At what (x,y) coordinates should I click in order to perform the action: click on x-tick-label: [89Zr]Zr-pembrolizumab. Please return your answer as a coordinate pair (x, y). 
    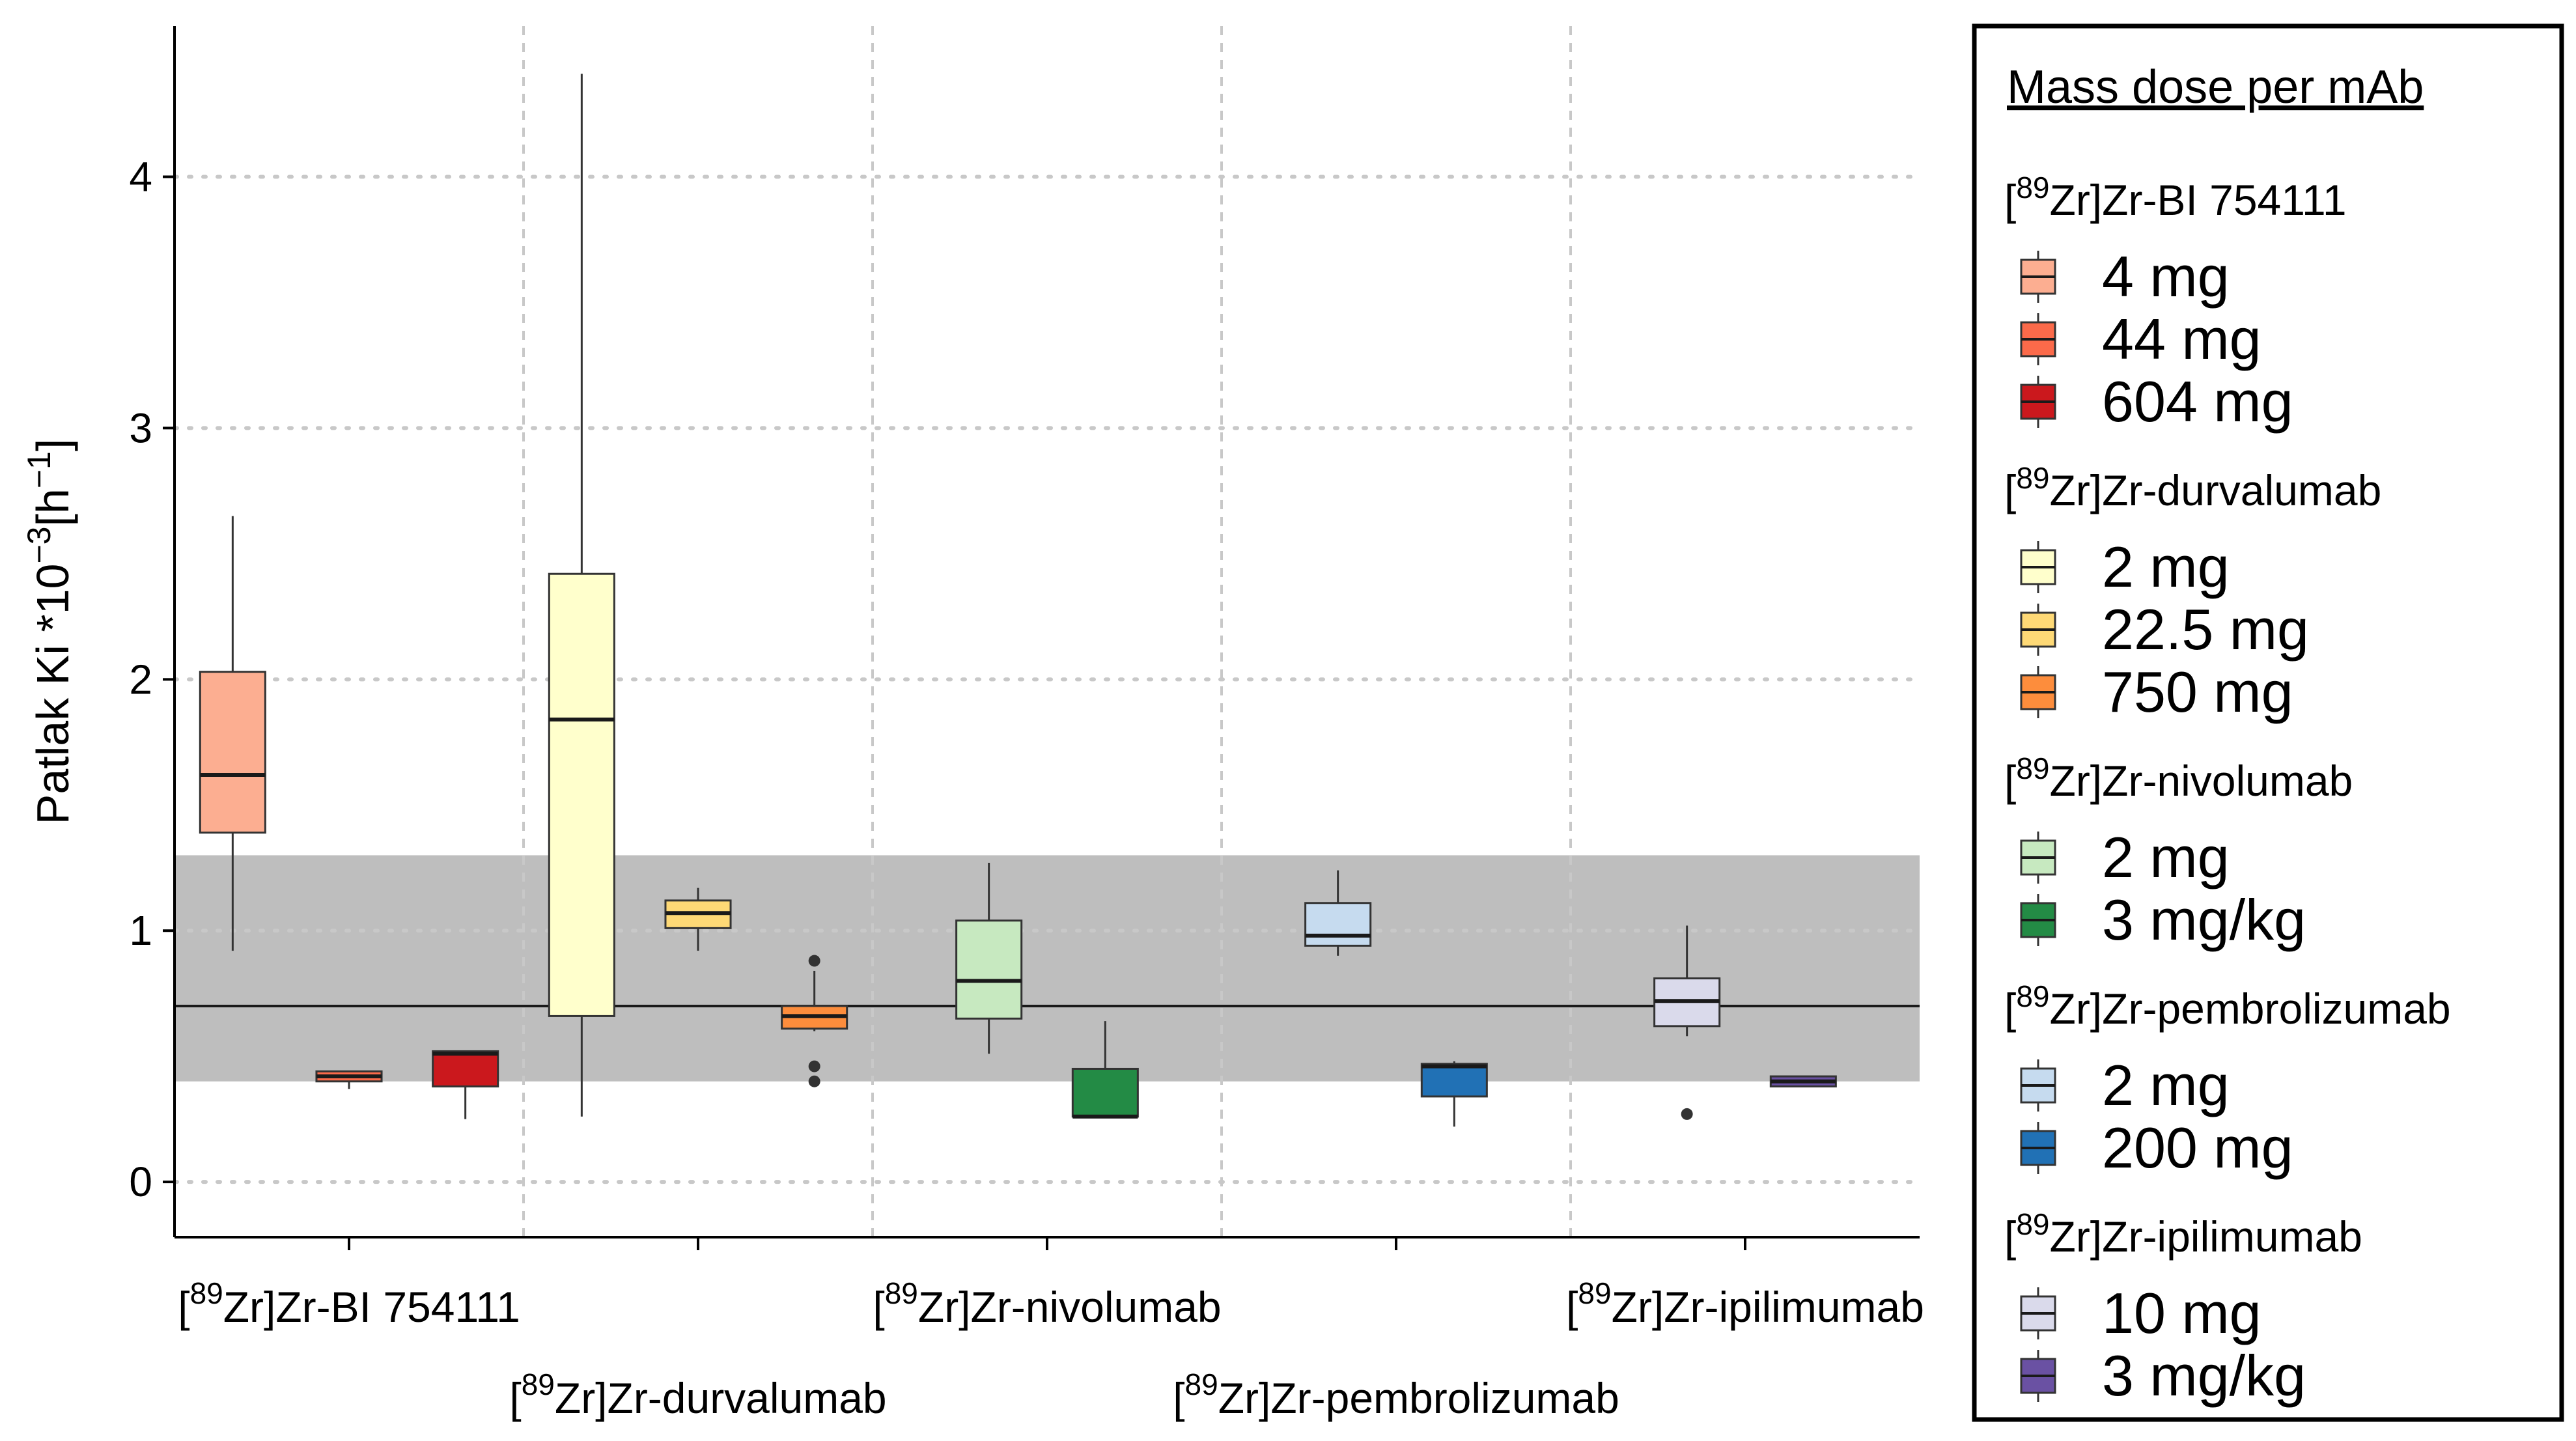
    Looking at the image, I should click on (1396, 1394).